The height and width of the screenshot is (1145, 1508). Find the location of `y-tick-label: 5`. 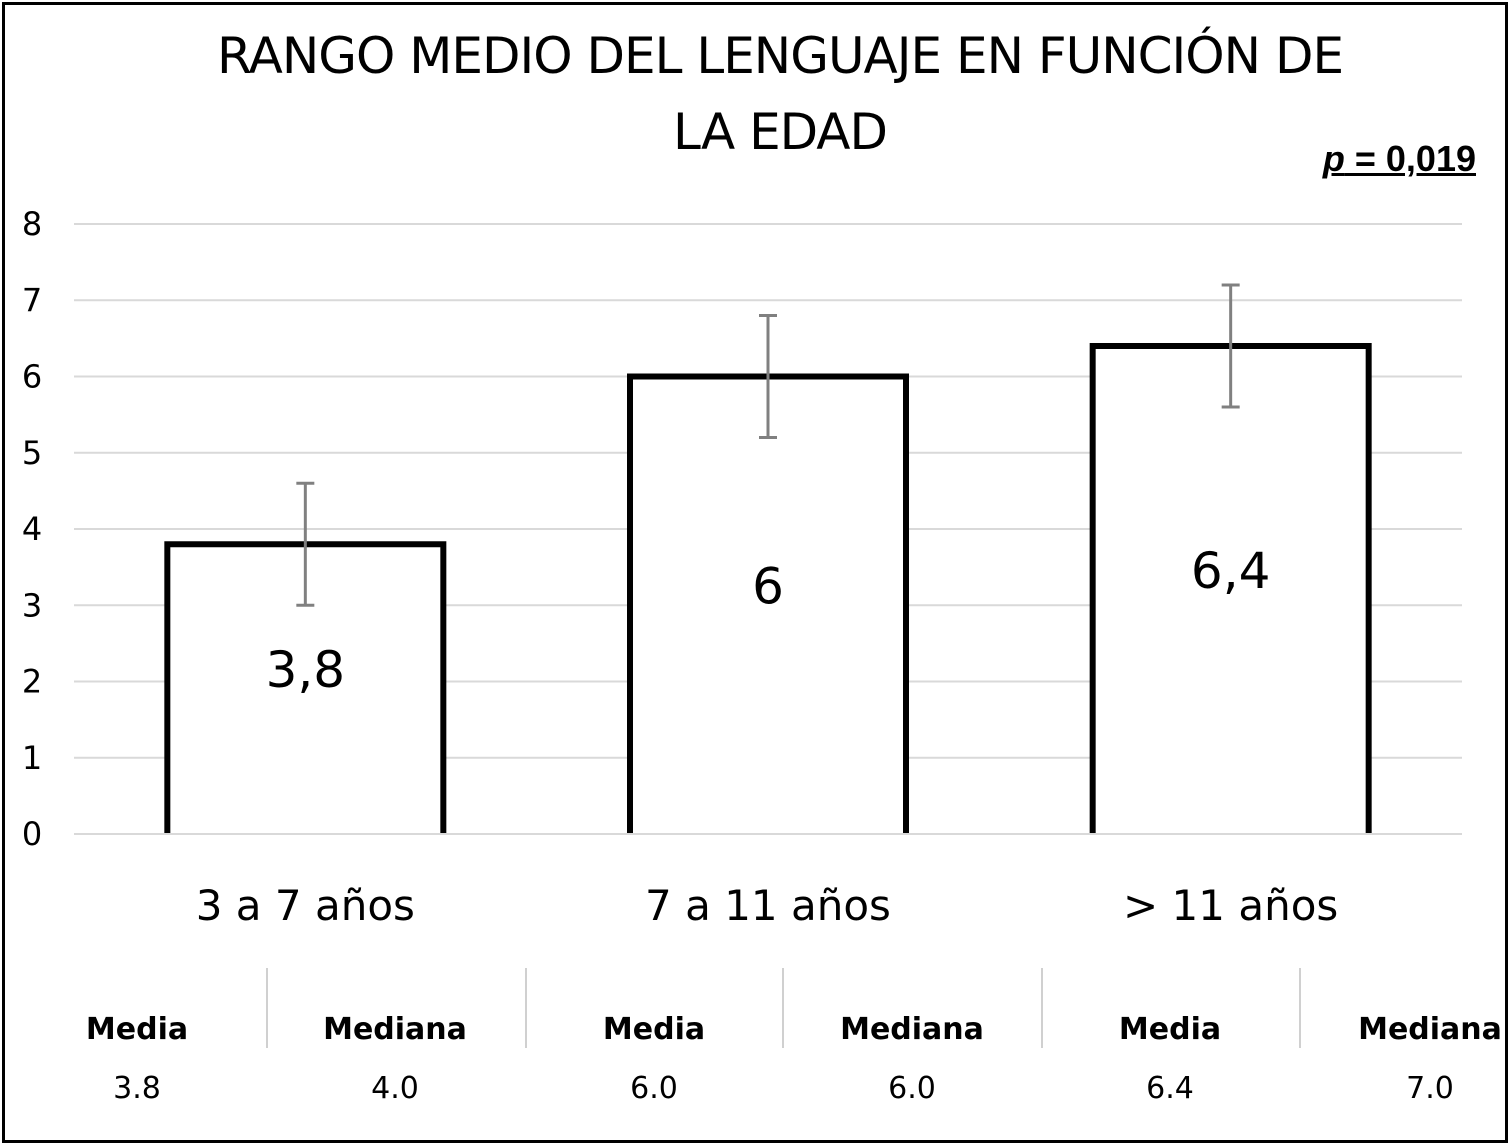

y-tick-label: 5 is located at coordinates (32, 453).